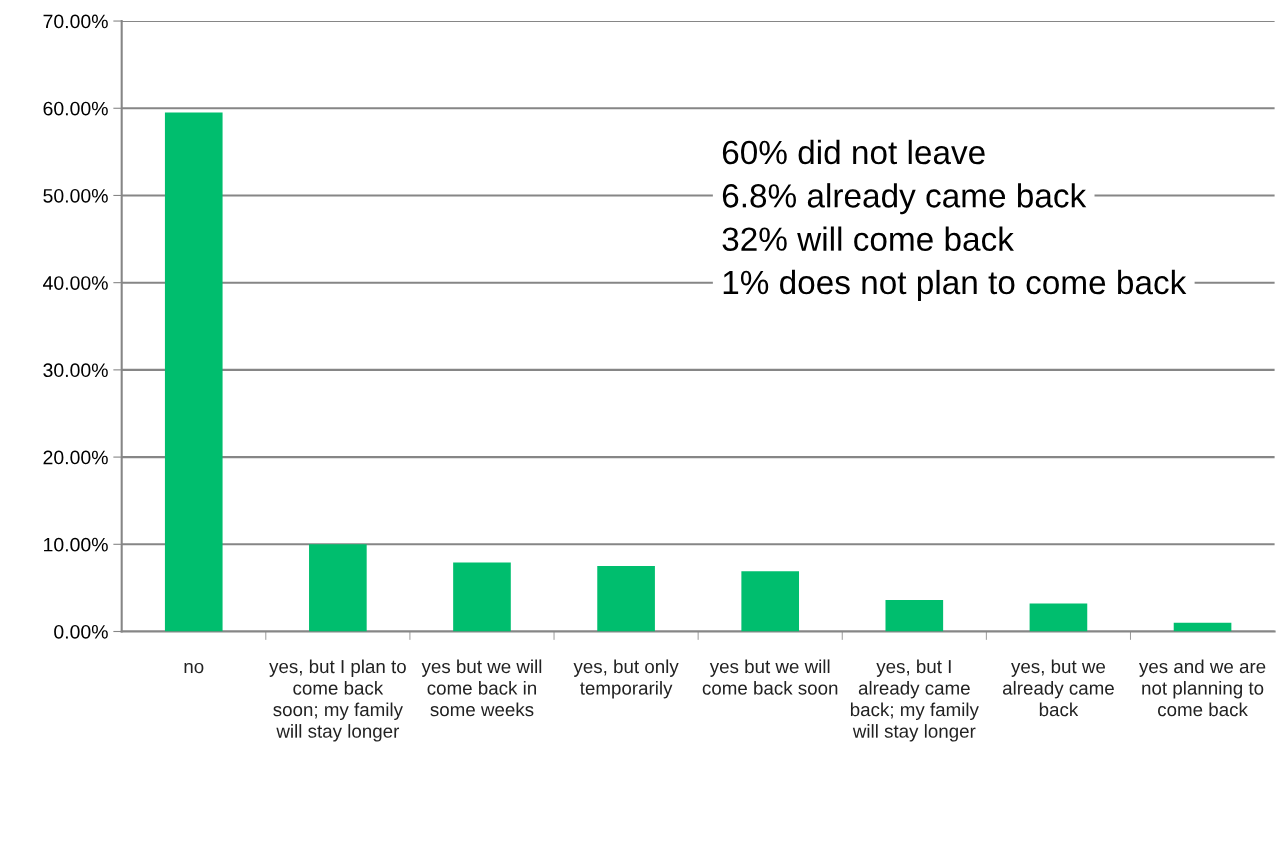  Describe the element at coordinates (75, 457) in the screenshot. I see `y-tick-label: 20.00%` at that location.